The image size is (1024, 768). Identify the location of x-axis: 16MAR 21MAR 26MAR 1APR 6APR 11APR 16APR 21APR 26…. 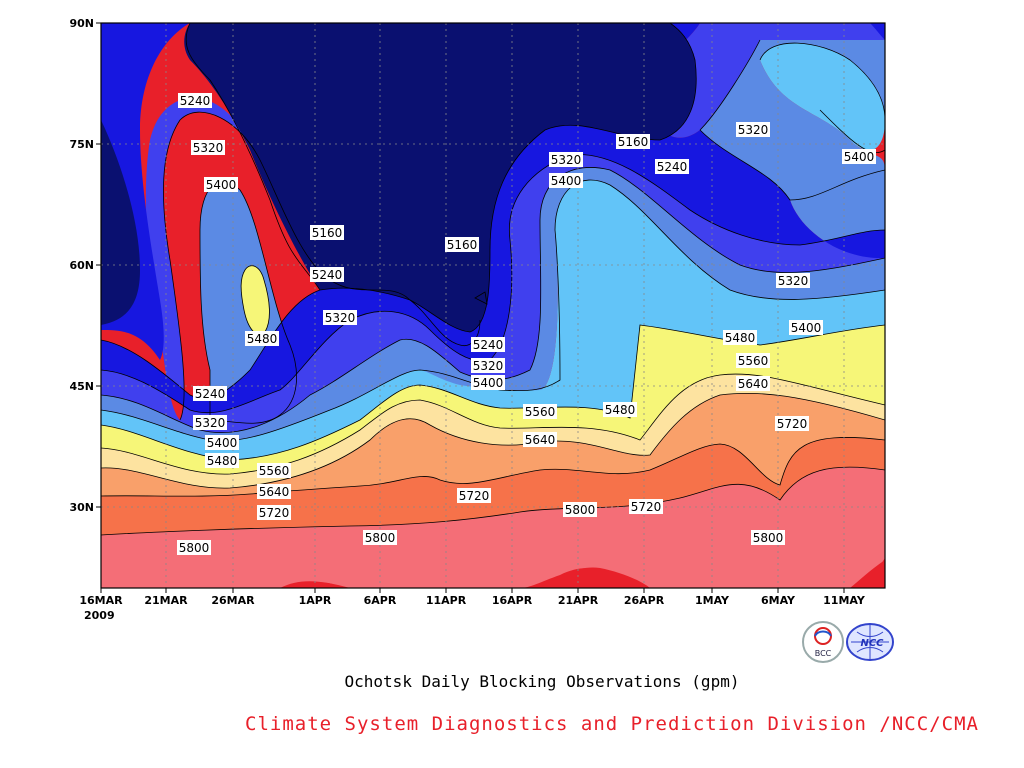
(472, 597).